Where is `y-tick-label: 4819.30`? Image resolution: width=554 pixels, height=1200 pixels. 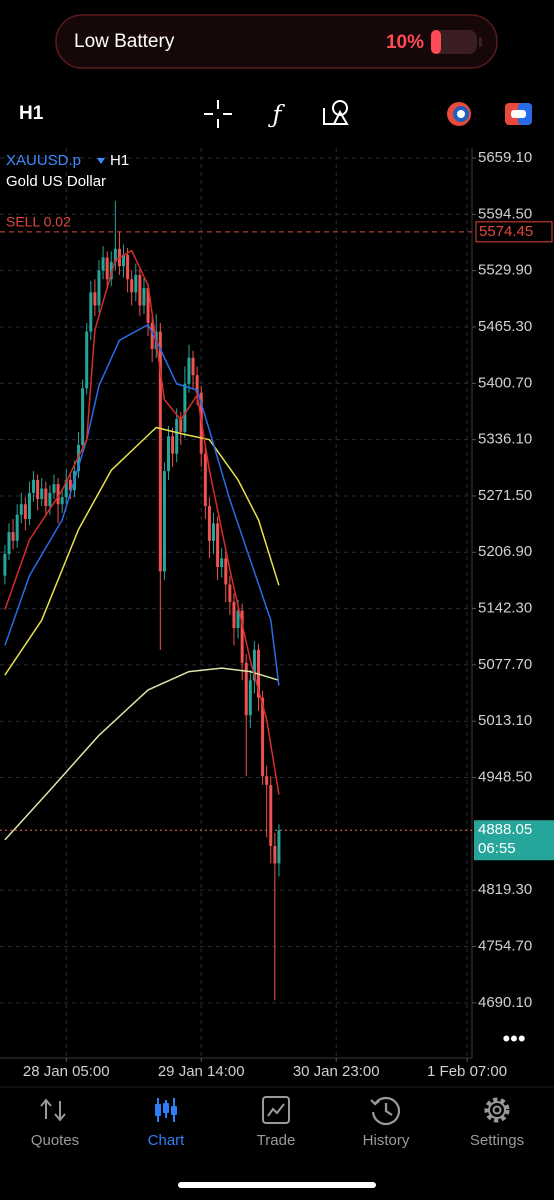
y-tick-label: 4819.30 is located at coordinates (505, 889).